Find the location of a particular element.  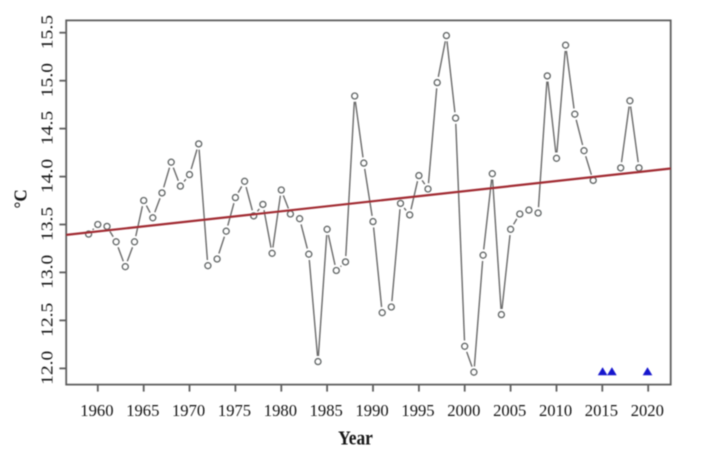

svg-text: 1965 is located at coordinates (142, 410).